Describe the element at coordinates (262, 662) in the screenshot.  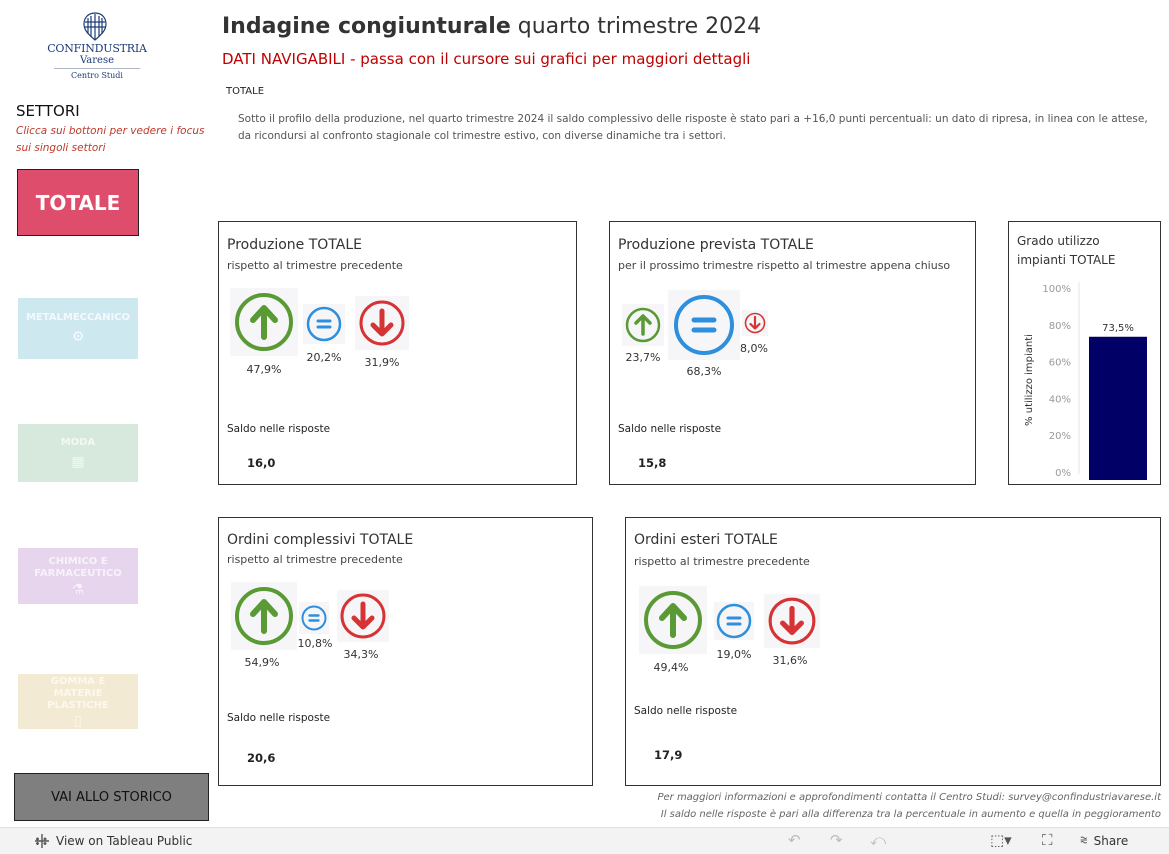
I see `up-percentage: 54,9%` at that location.